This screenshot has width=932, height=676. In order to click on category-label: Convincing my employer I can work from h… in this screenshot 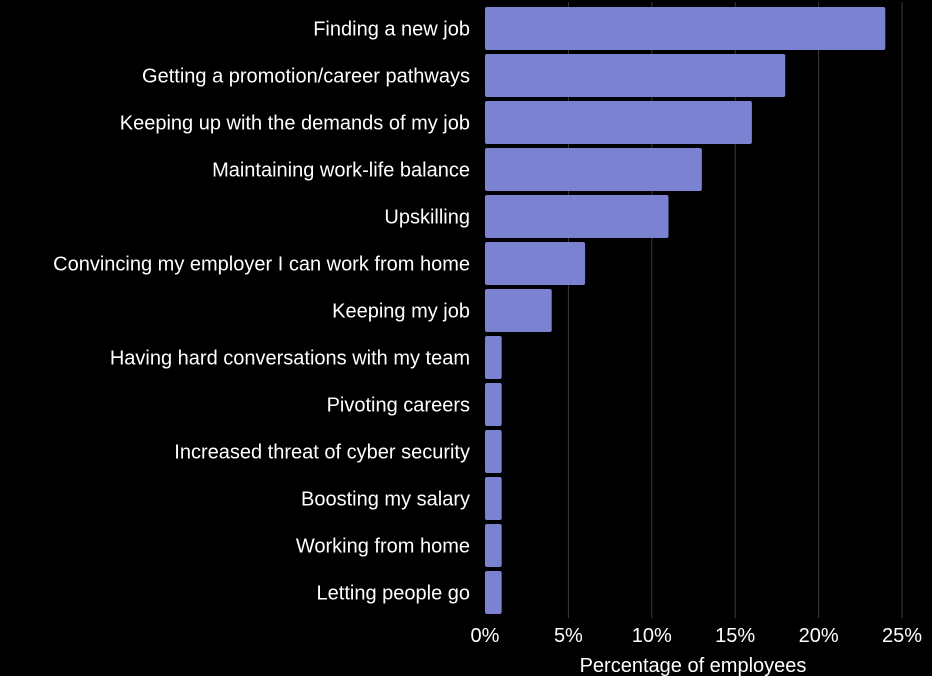, I will do `click(261, 265)`.